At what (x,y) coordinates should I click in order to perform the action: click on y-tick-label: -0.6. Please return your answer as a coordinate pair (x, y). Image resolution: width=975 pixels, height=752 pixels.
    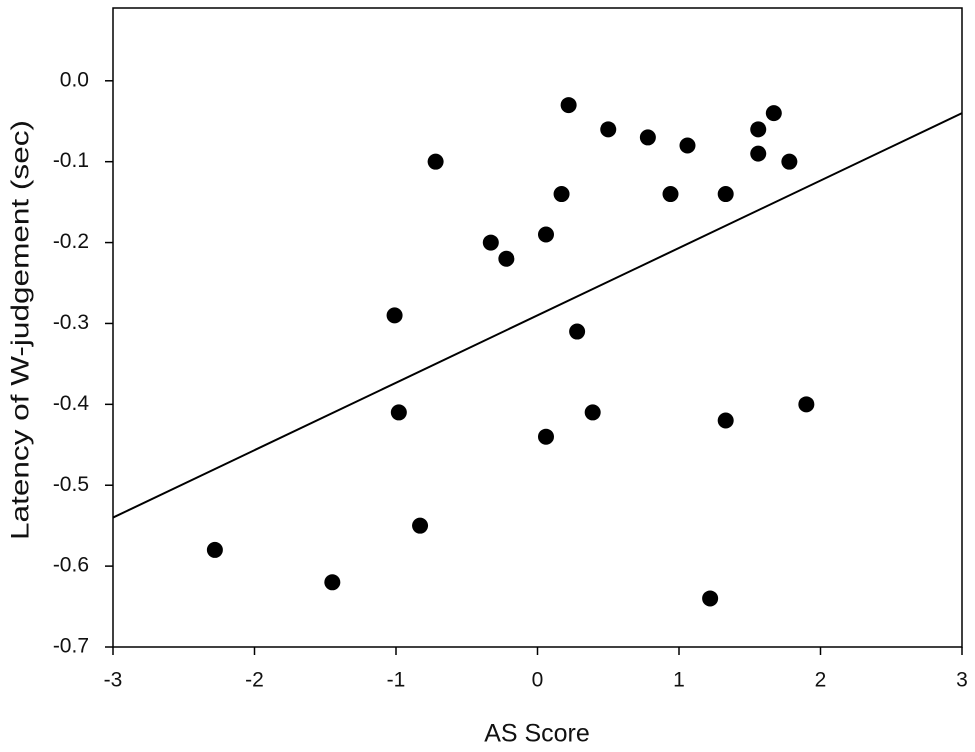
    Looking at the image, I should click on (71, 565).